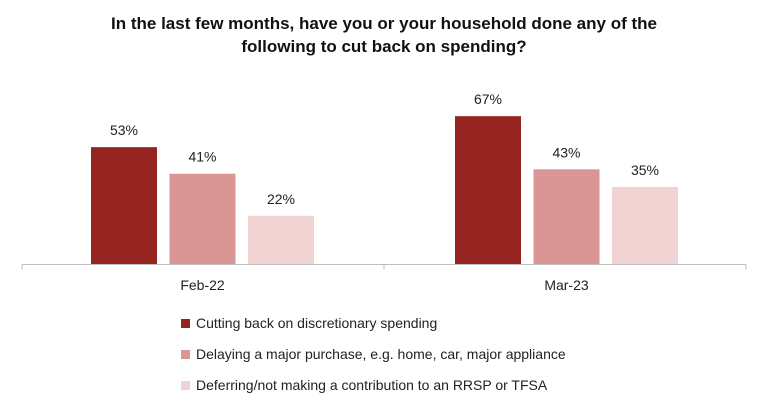 The height and width of the screenshot is (410, 768). What do you see at coordinates (645, 170) in the screenshot?
I see `data-label-rrsp-tfsa-mar-23: 35%` at bounding box center [645, 170].